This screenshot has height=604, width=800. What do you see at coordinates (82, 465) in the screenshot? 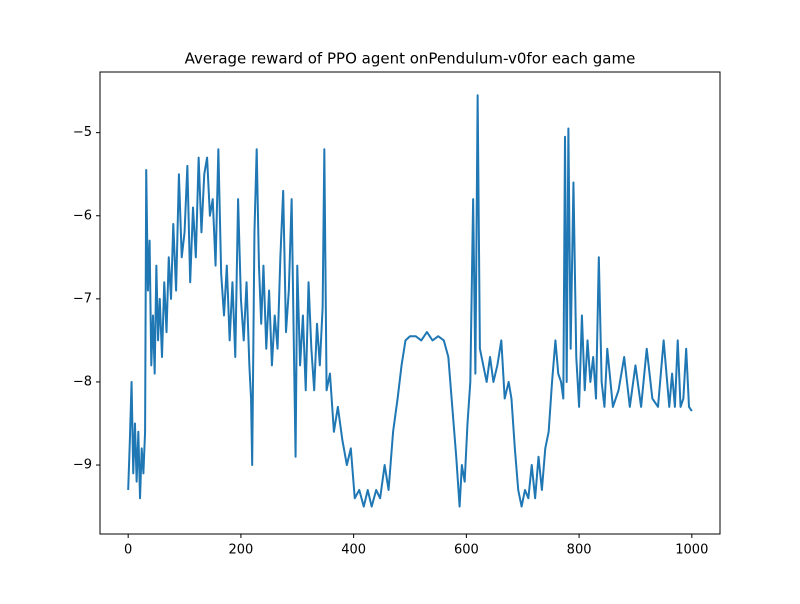
I see `y-tick-label: −9` at bounding box center [82, 465].